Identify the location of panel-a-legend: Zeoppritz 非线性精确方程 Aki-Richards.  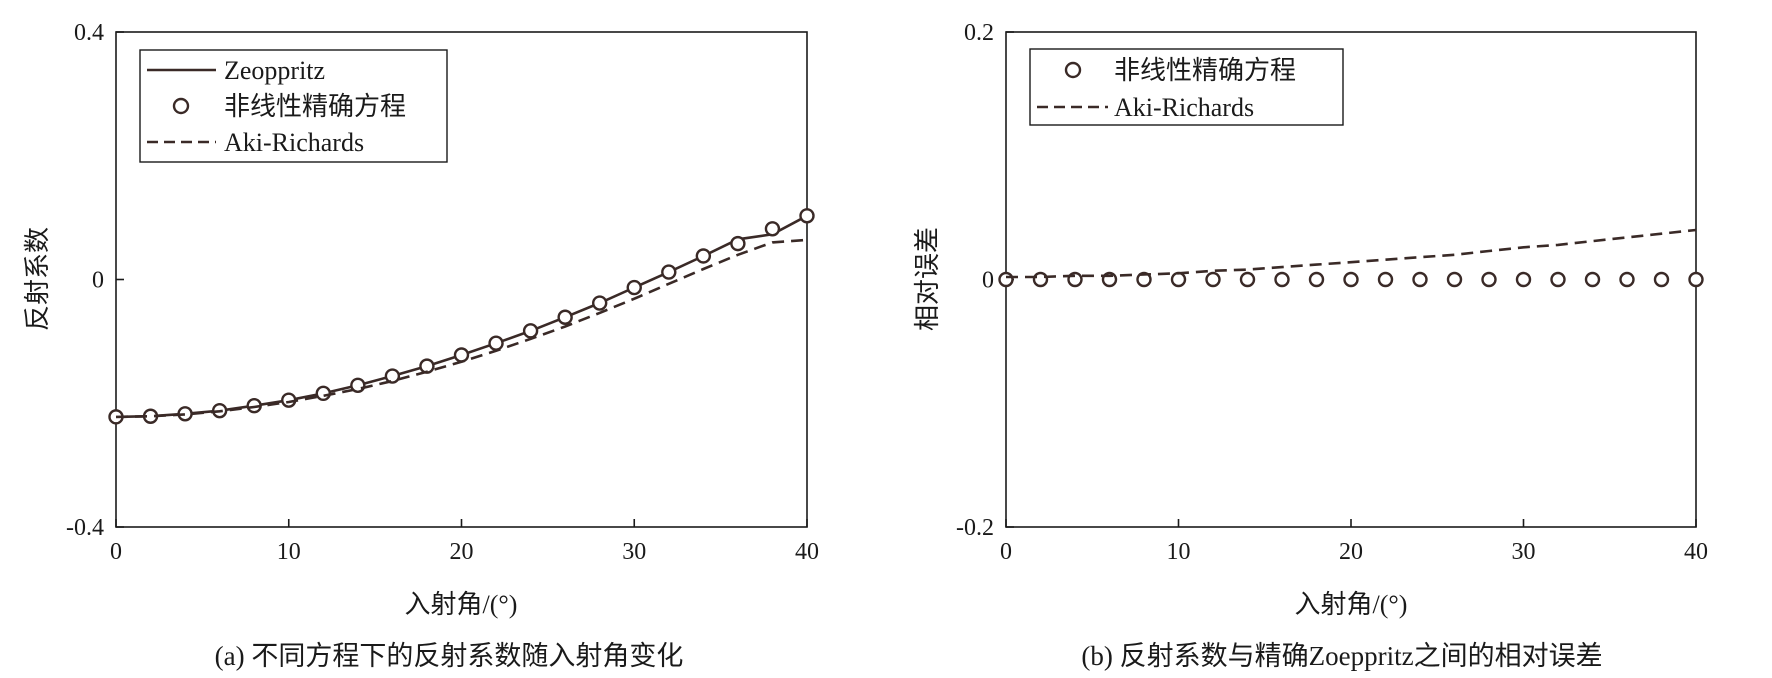
(293, 106).